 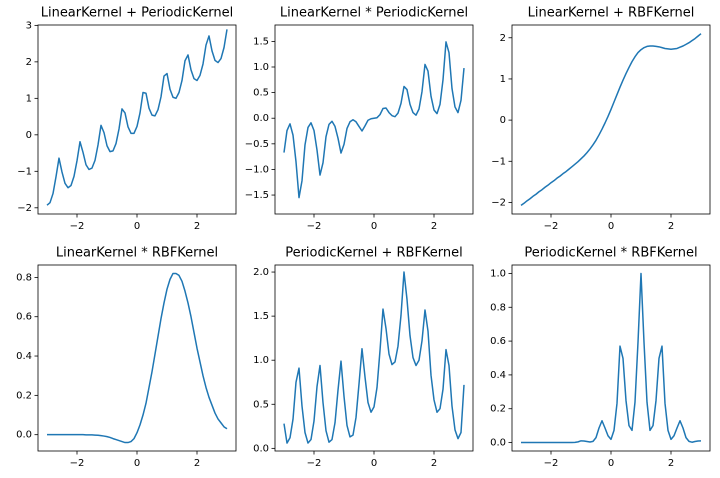 I want to click on subplot-title: LinearKernel + RBFKernel, so click(x=611, y=13).